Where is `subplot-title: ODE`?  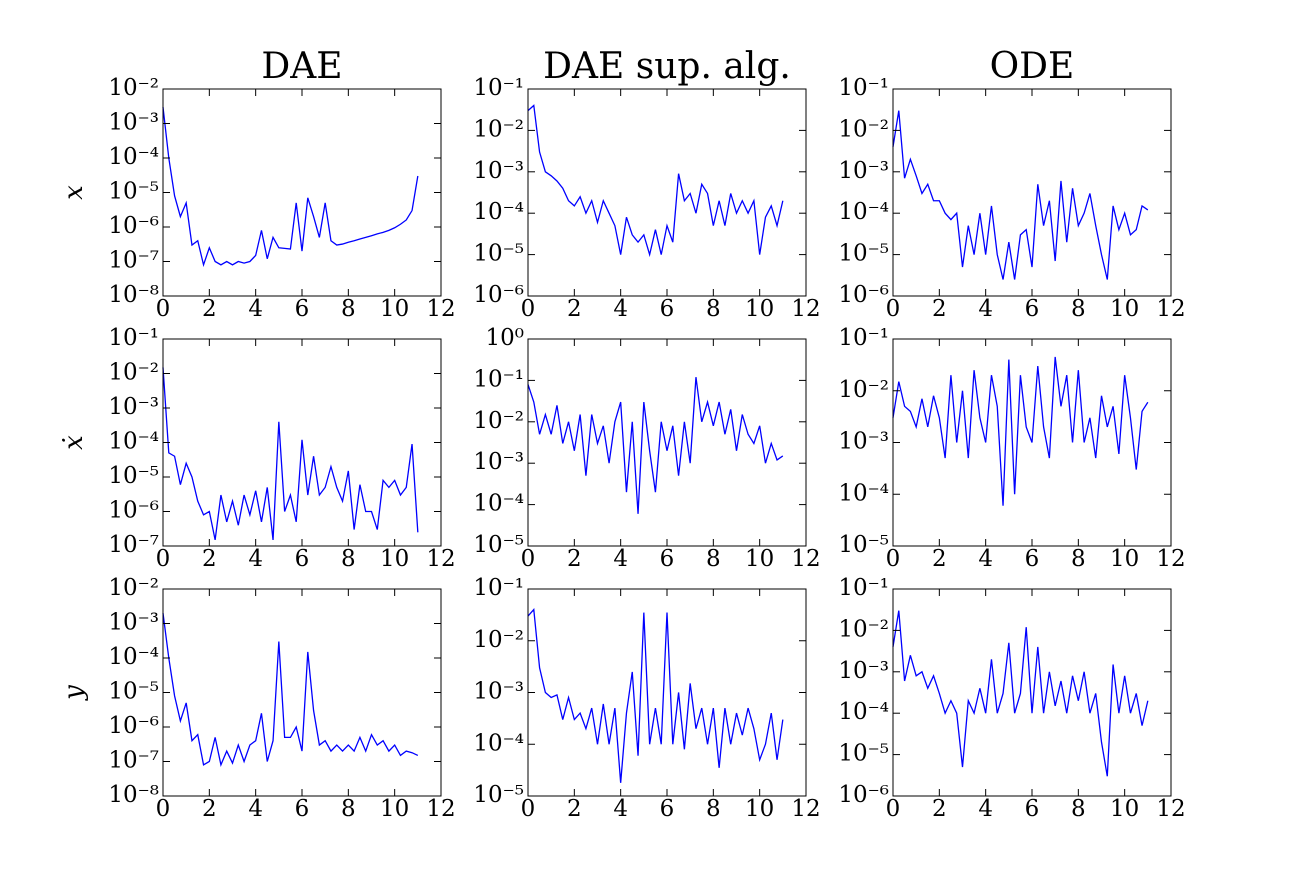 subplot-title: ODE is located at coordinates (1032, 66).